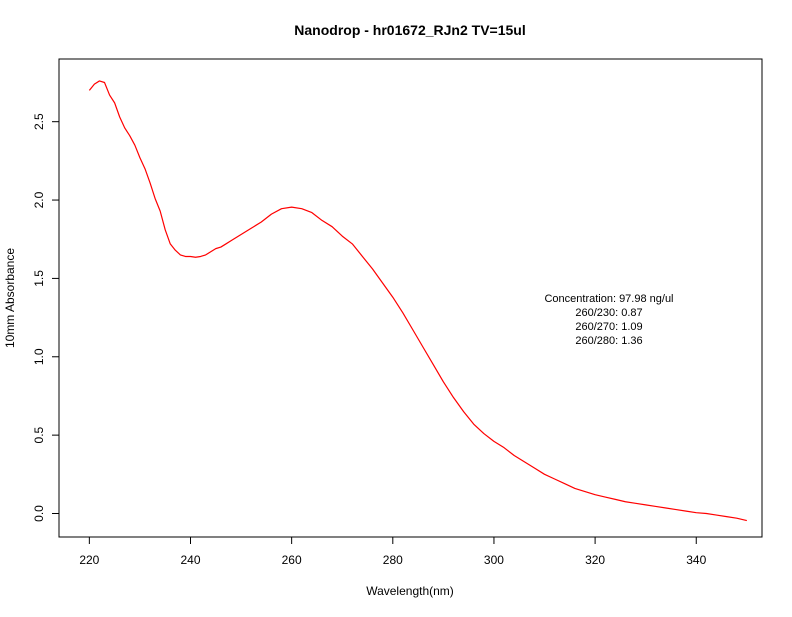 This screenshot has width=792, height=617. What do you see at coordinates (39, 434) in the screenshot?
I see `y-tick-label: 0.5` at bounding box center [39, 434].